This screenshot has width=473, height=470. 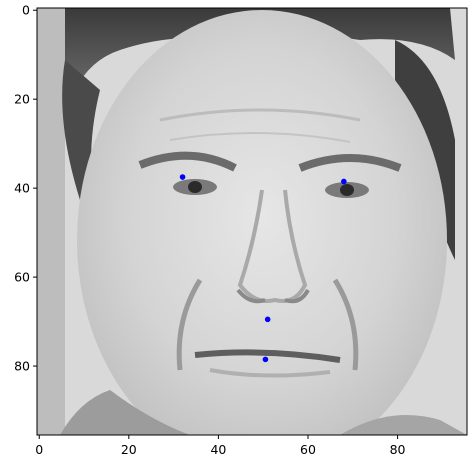 What do you see at coordinates (26, 10) in the screenshot?
I see `y-tick-label: 0` at bounding box center [26, 10].